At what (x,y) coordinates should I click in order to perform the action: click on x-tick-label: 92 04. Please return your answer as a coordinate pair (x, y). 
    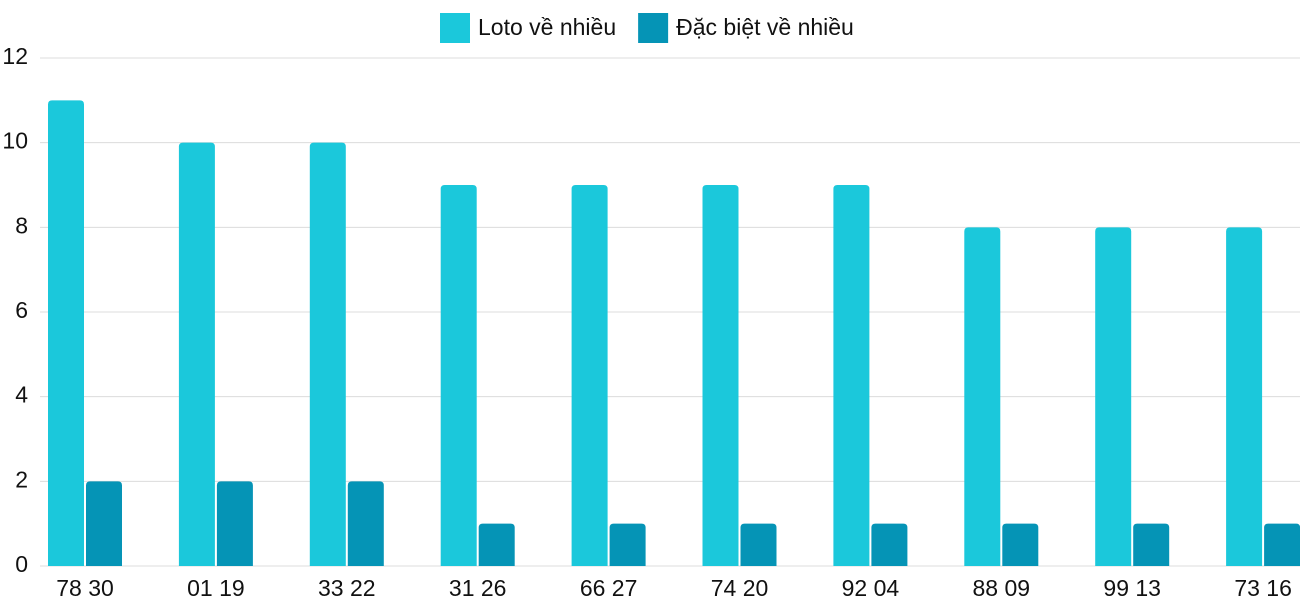
    Looking at the image, I should click on (871, 587).